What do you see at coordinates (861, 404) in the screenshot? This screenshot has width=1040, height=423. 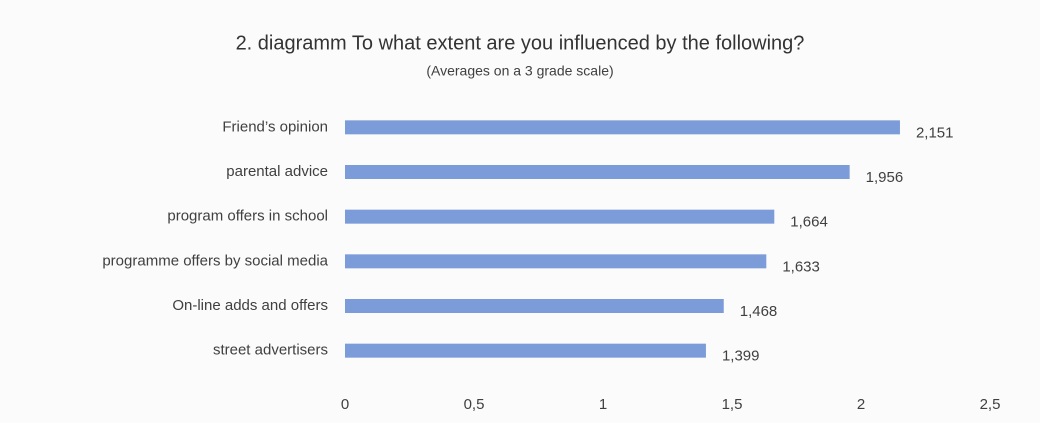 I see `x-tick-label: 2` at bounding box center [861, 404].